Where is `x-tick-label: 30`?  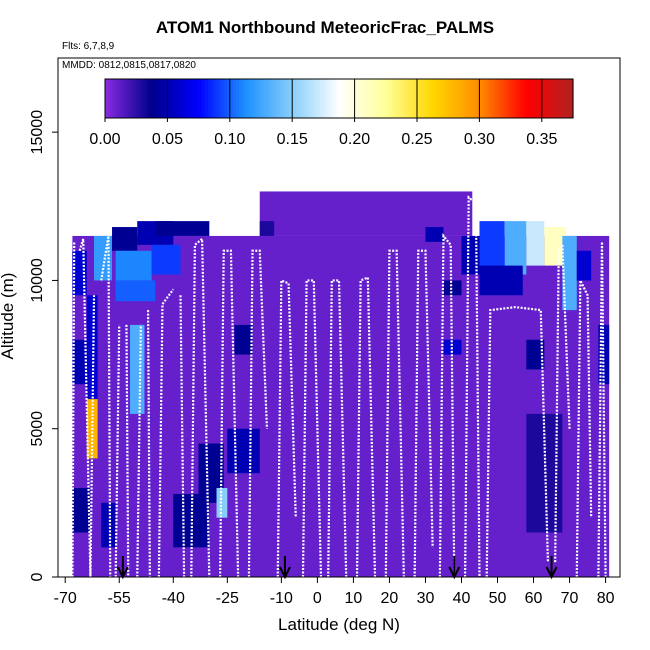 x-tick-label: 30 is located at coordinates (426, 598).